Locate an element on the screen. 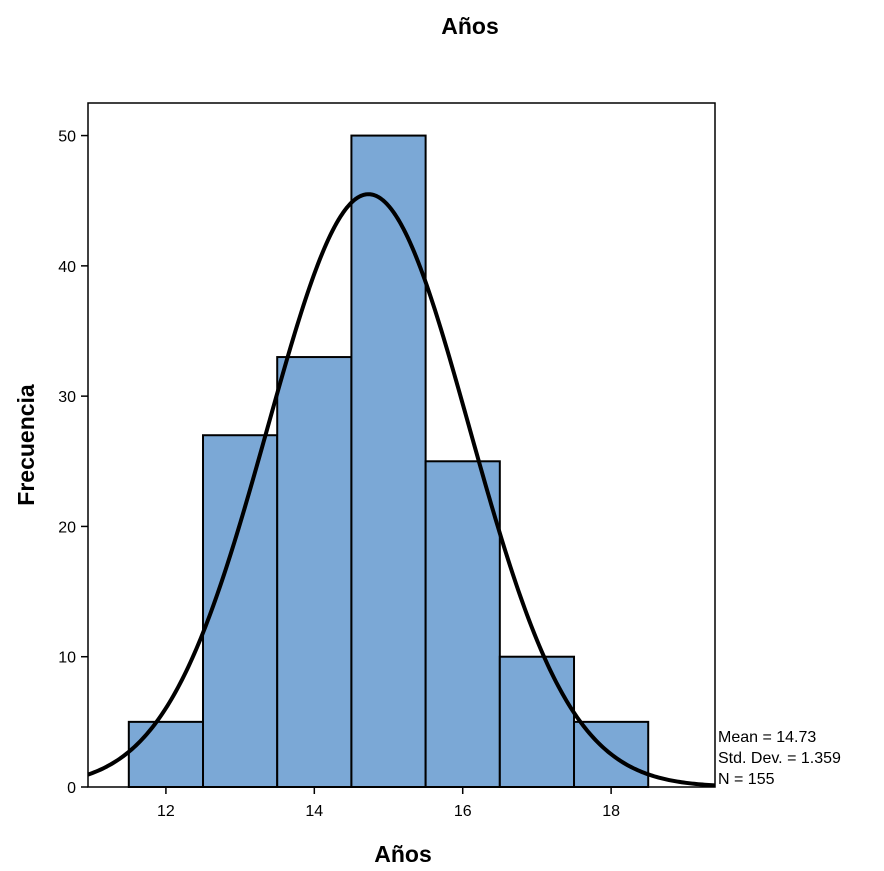 This screenshot has width=884, height=871. chart-title: Años is located at coordinates (470, 26).